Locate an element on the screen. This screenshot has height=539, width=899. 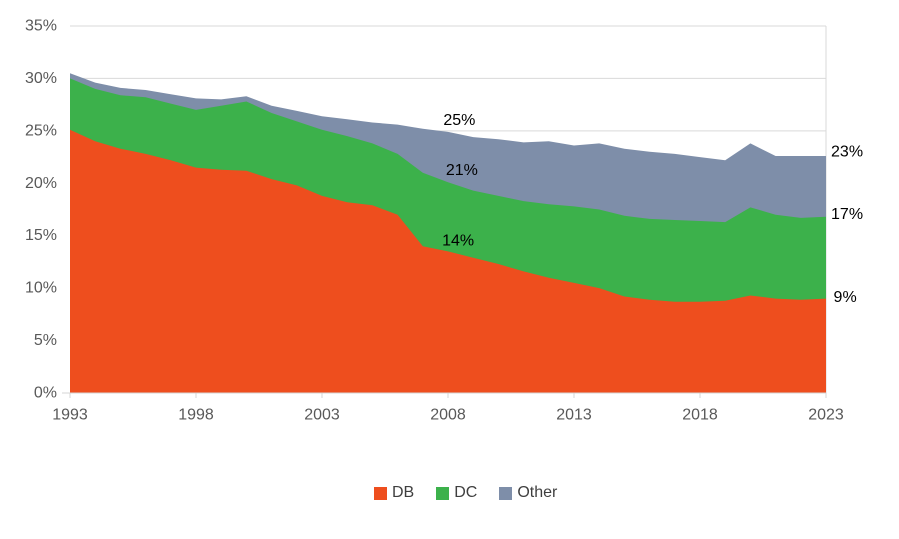
legend-item-db: DB is located at coordinates (394, 493).